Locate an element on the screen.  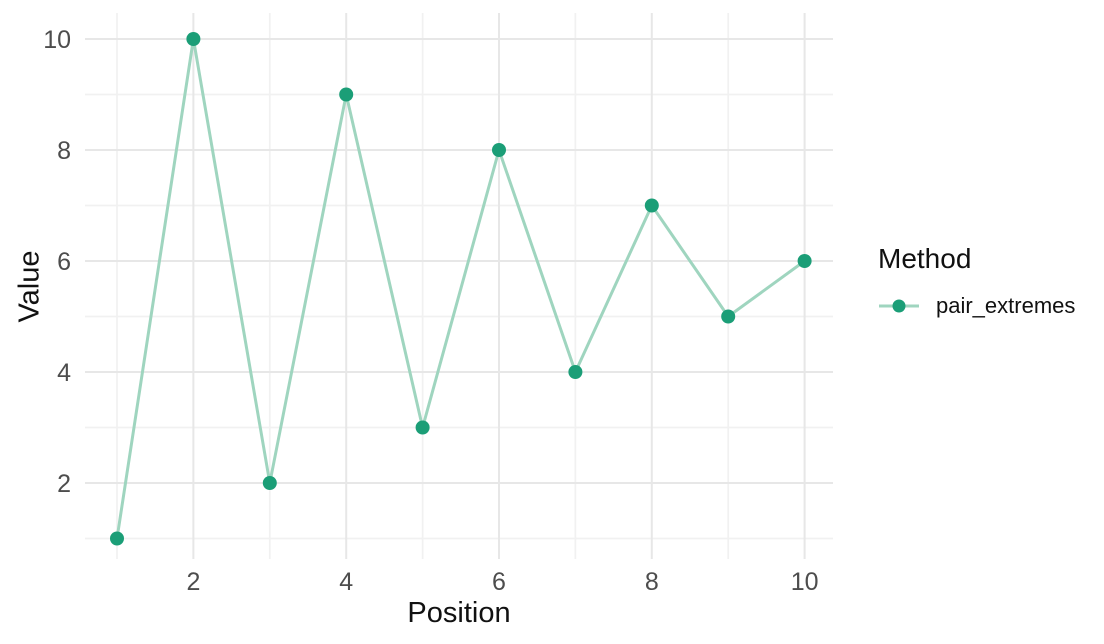
y-tick-label: 6 is located at coordinates (64, 262).